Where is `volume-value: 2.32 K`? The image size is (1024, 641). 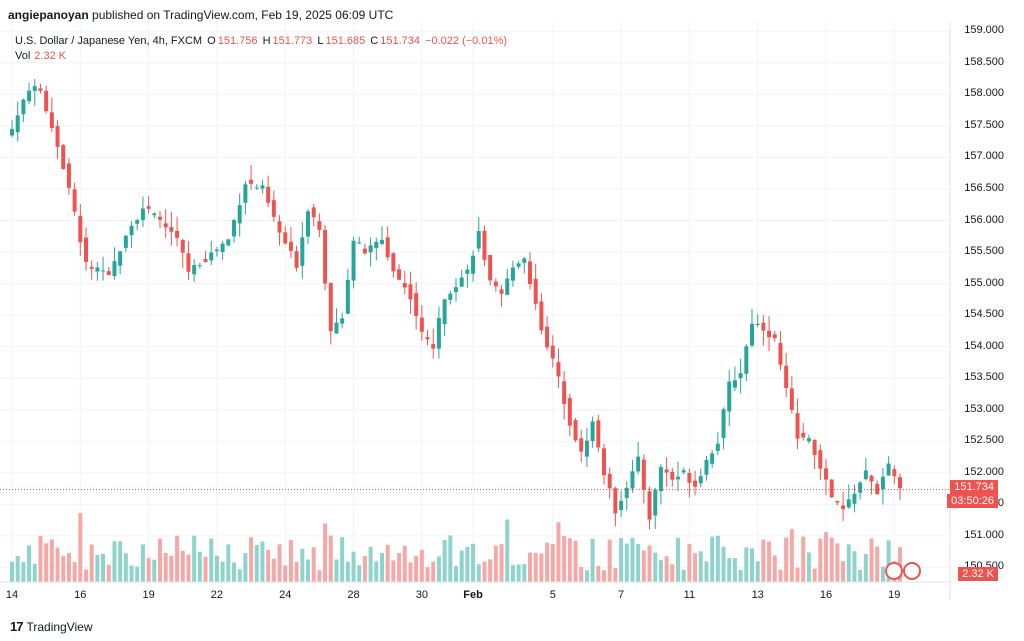
volume-value: 2.32 K is located at coordinates (50, 56).